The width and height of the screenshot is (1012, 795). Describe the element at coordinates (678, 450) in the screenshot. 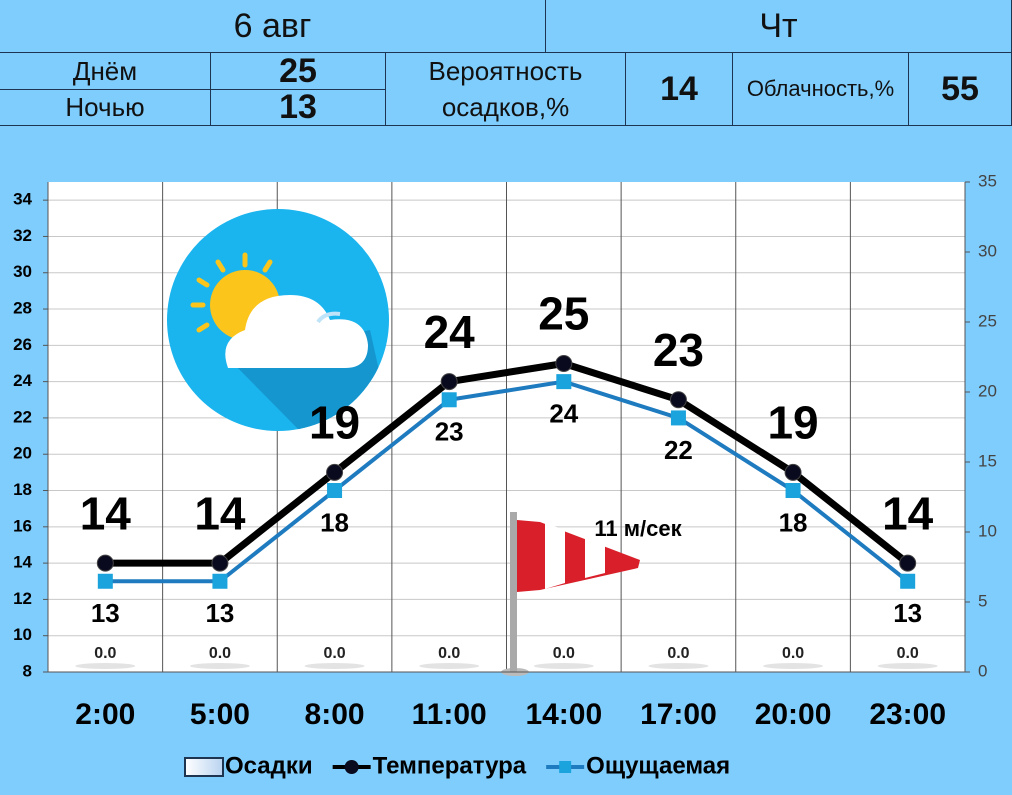

I see `data-label: 22` at that location.